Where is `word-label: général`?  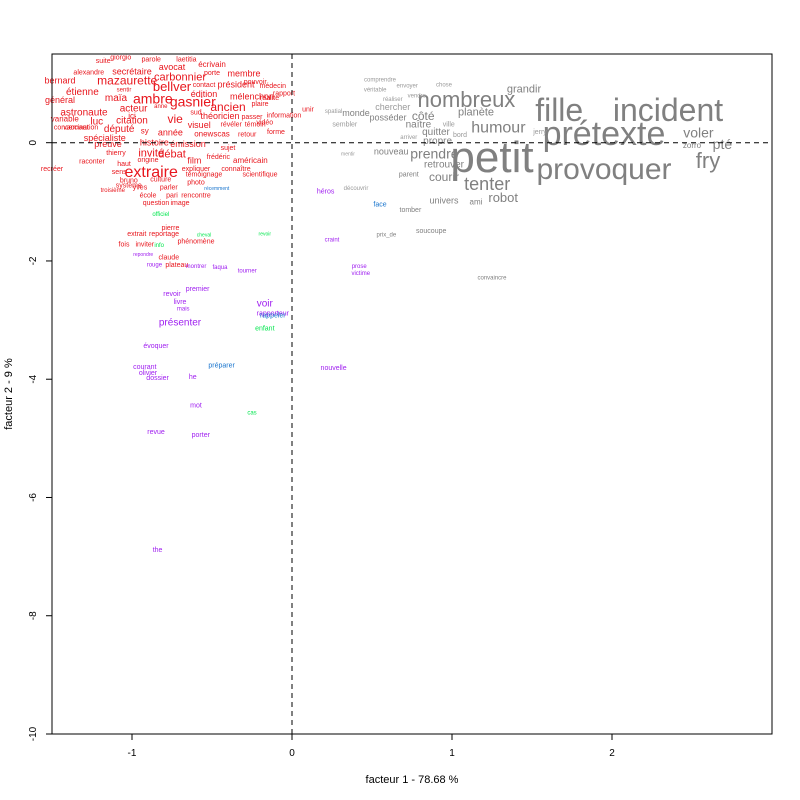 word-label: général is located at coordinates (60, 100).